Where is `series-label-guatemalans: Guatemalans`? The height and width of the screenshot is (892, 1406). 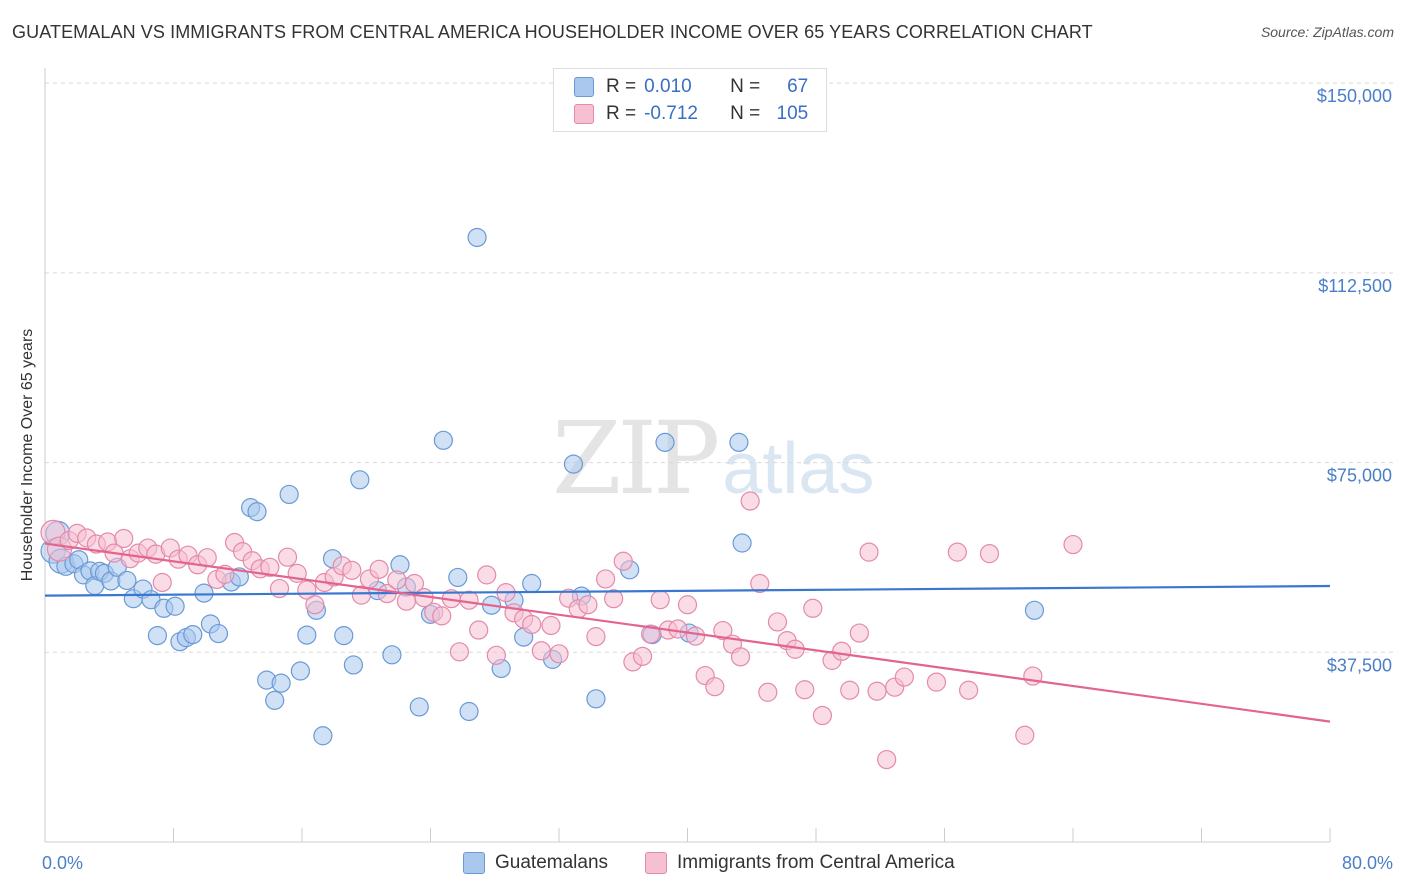 series-label-guatemalans: Guatemalans is located at coordinates (552, 862).